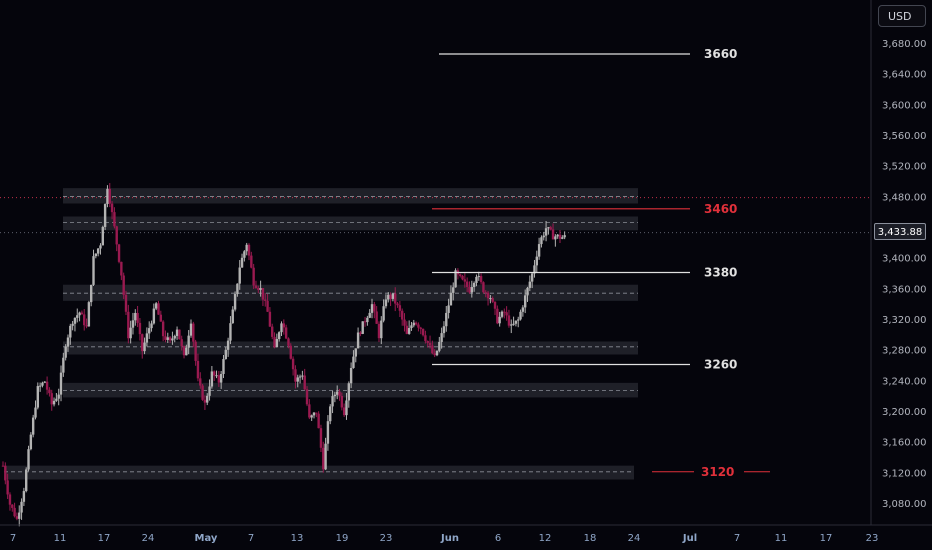 The height and width of the screenshot is (550, 932). Describe the element at coordinates (902, 16) in the screenshot. I see `currency-button: USD` at that location.